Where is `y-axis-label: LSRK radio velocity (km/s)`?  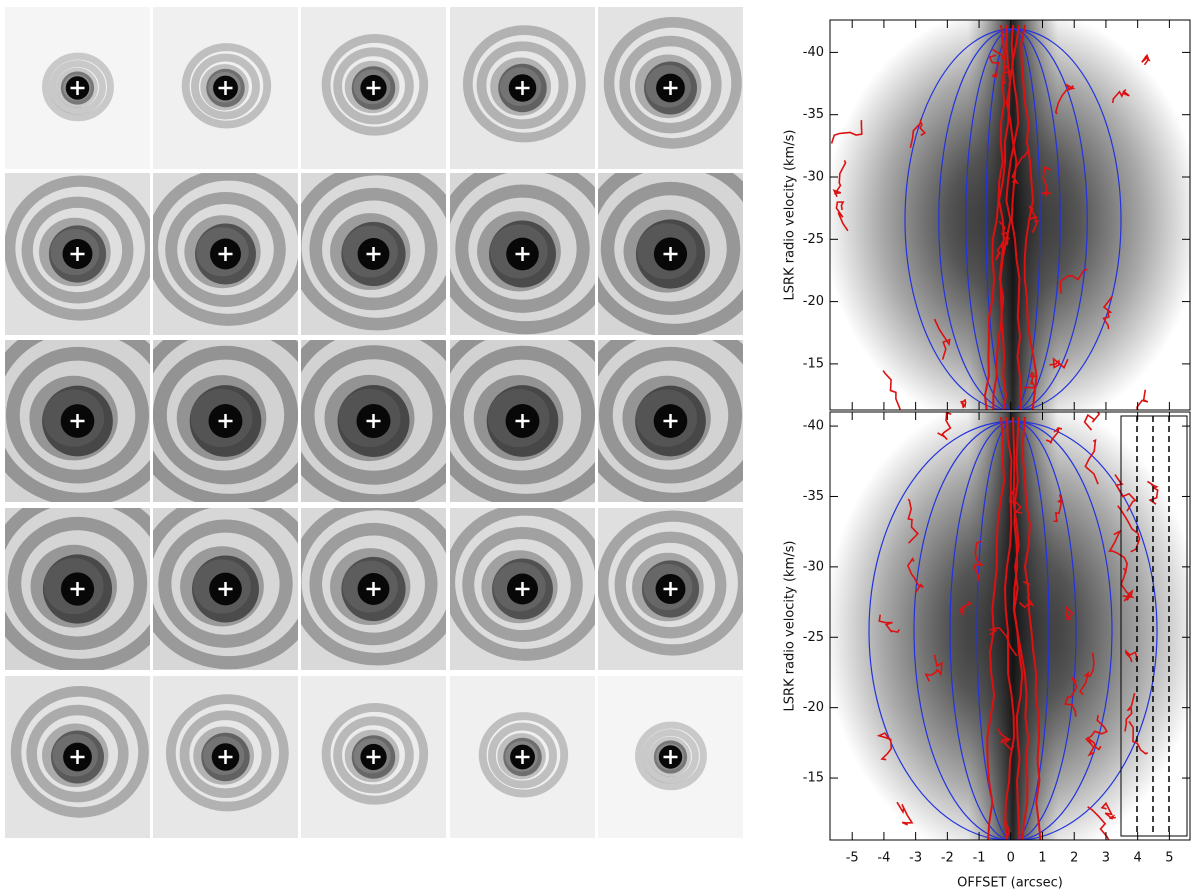
y-axis-label: LSRK radio velocity (km/s) is located at coordinates (790, 626).